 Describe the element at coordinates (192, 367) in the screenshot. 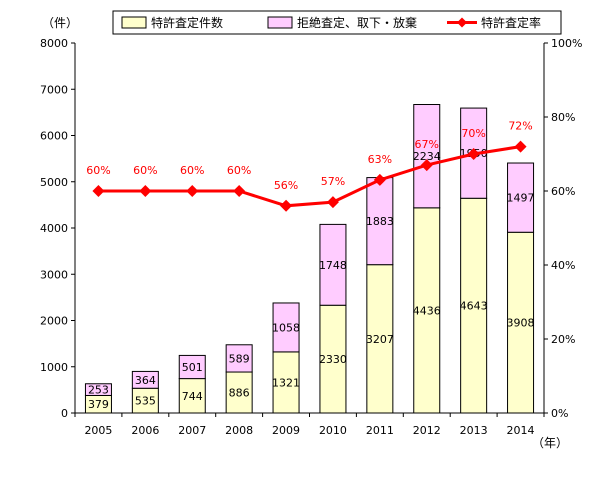

I see `bar-value-label: 501` at that location.